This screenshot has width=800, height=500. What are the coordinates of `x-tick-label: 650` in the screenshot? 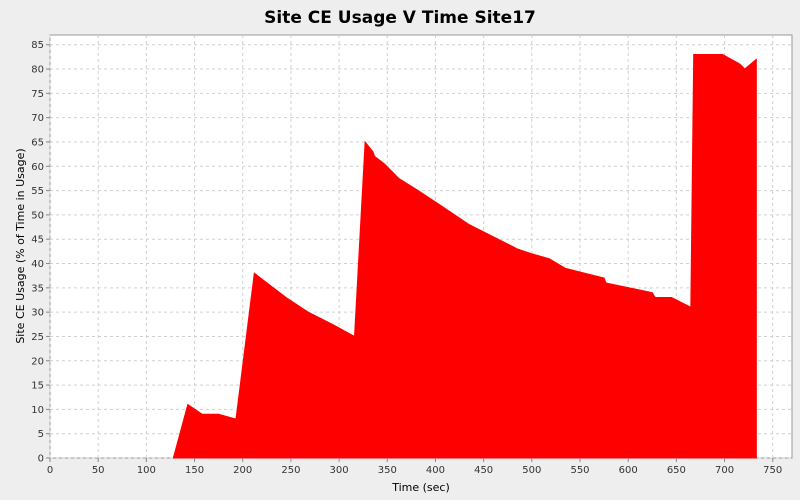 It's located at (676, 470).